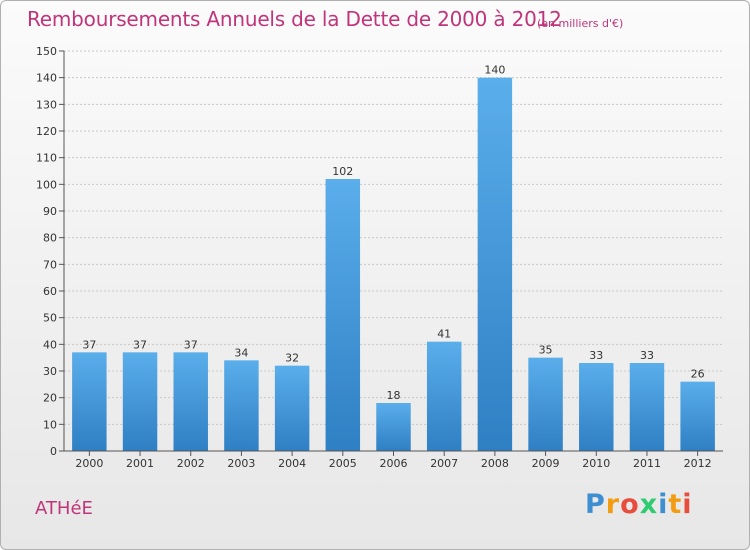 This screenshot has height=550, width=750. I want to click on bar-value-label: 41, so click(444, 334).